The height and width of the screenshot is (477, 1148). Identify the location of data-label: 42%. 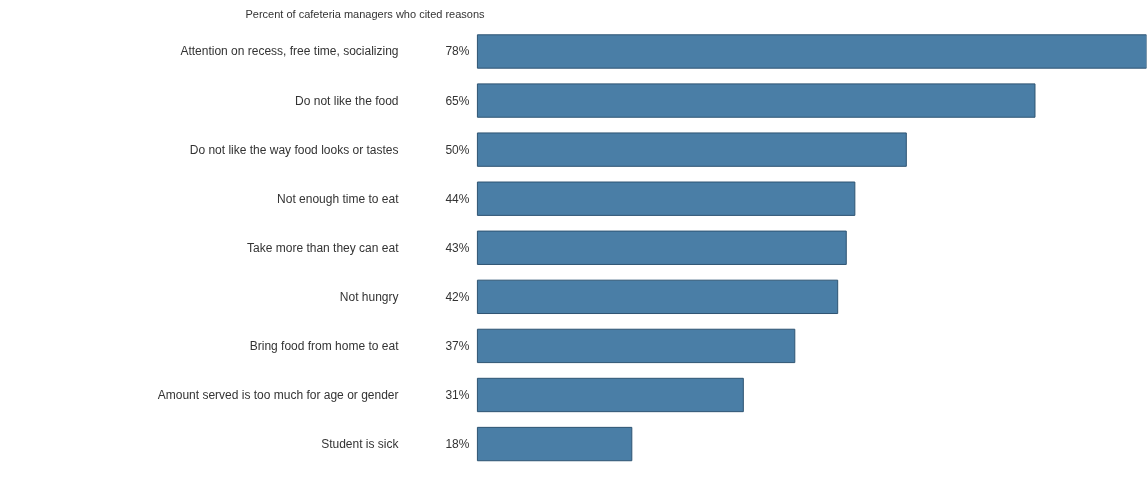
(457, 296).